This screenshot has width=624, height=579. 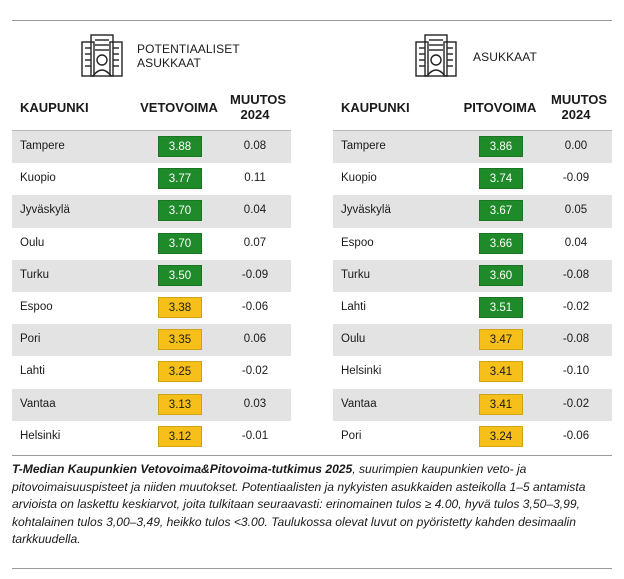 I want to click on column-headers: KAUPUNKI PITOVOIMA MUUTOS 2024, so click(x=472, y=106).